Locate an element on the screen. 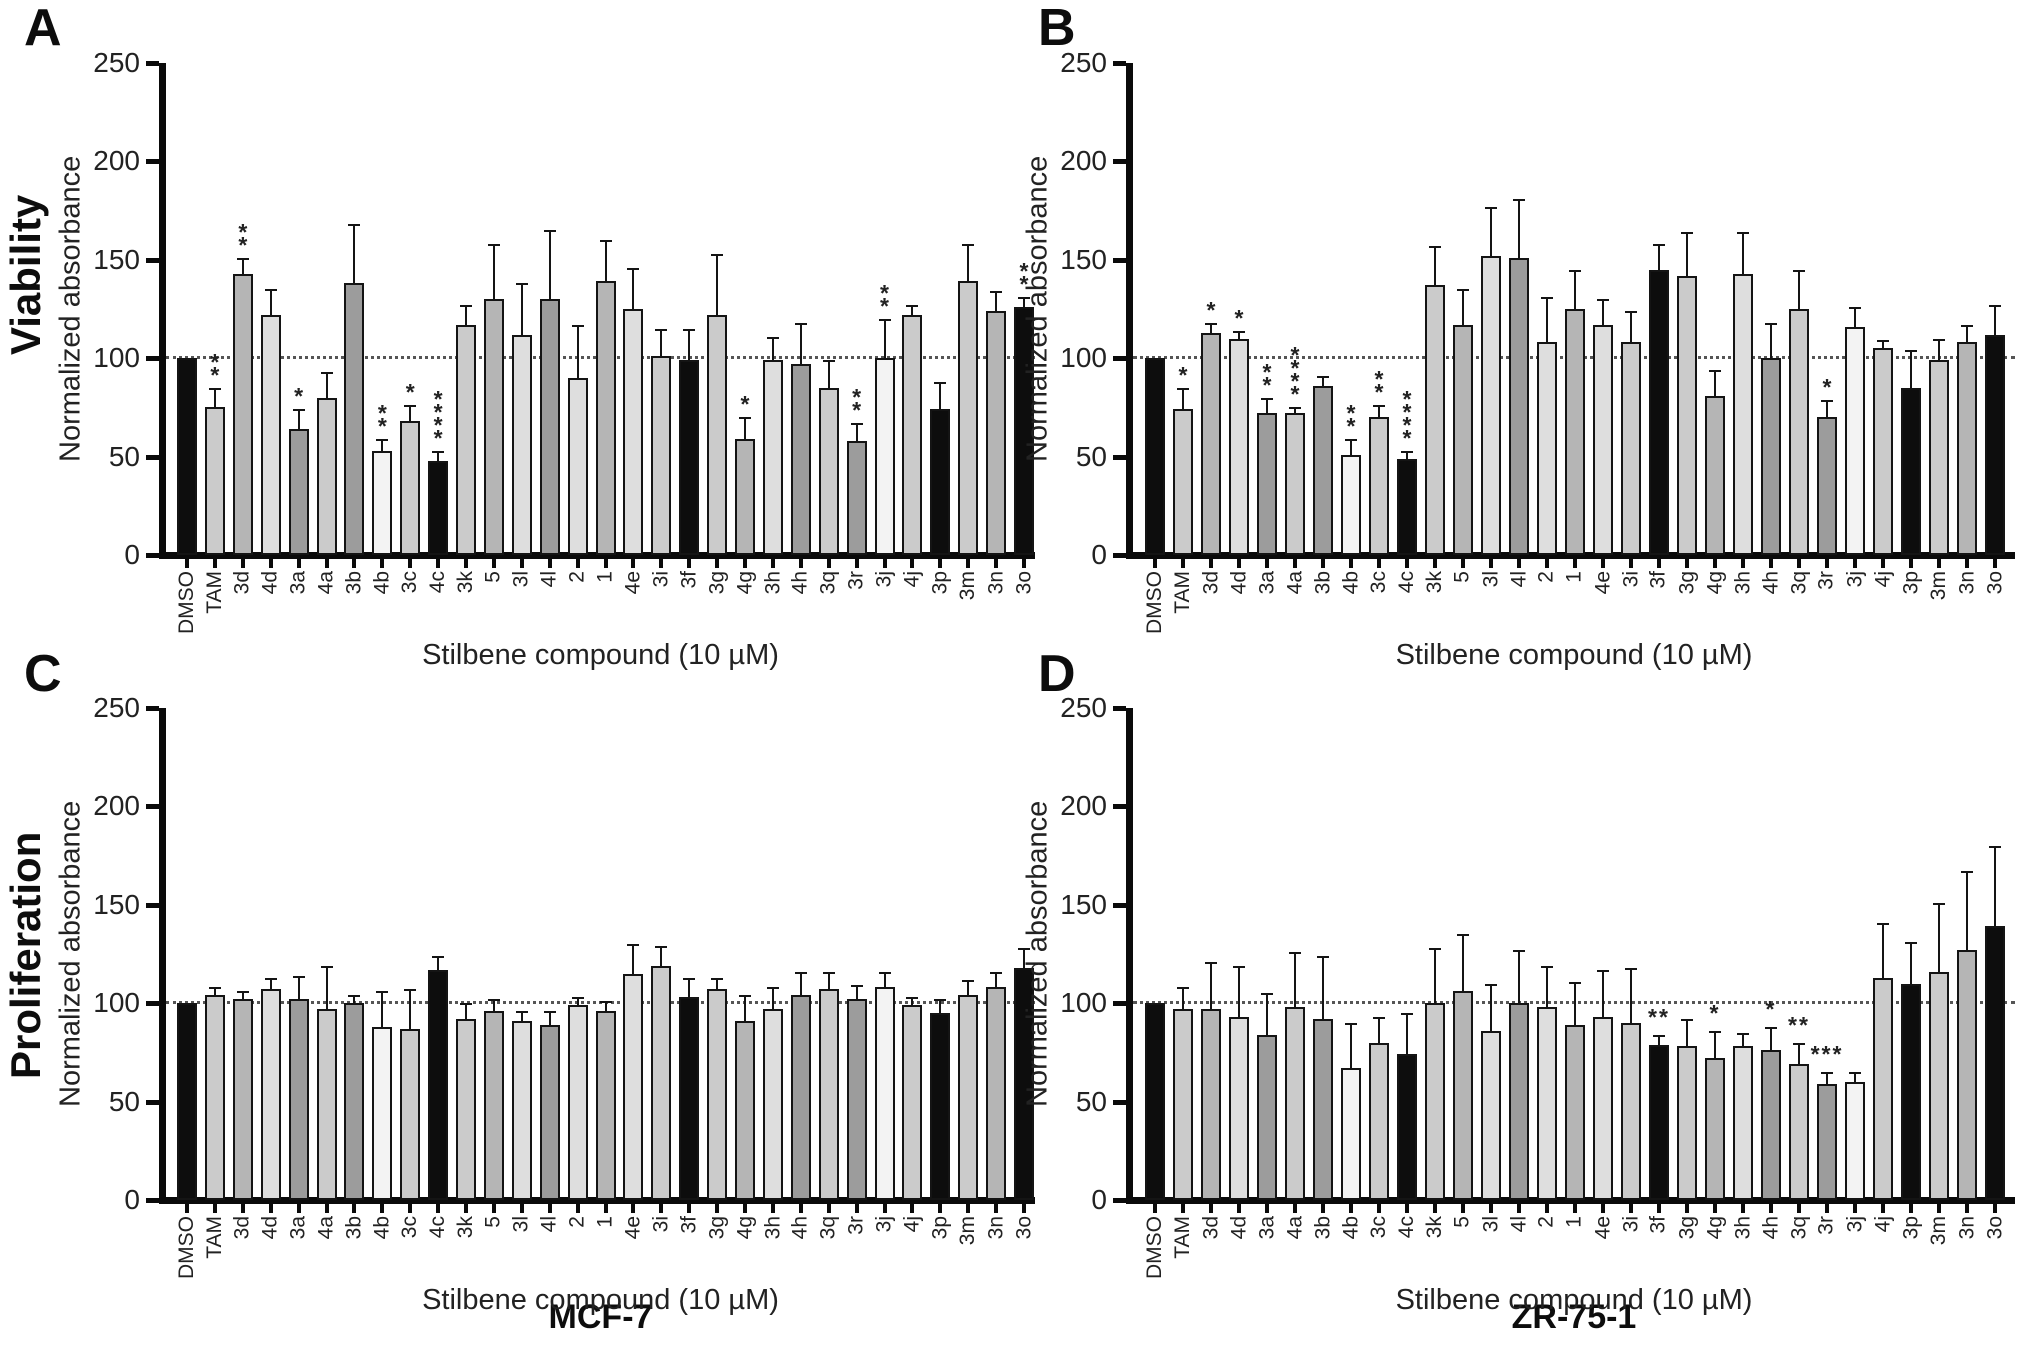 This screenshot has width=2031, height=1354. x-tick-label-D-4e: 4e is located at coordinates (1602, 1228).